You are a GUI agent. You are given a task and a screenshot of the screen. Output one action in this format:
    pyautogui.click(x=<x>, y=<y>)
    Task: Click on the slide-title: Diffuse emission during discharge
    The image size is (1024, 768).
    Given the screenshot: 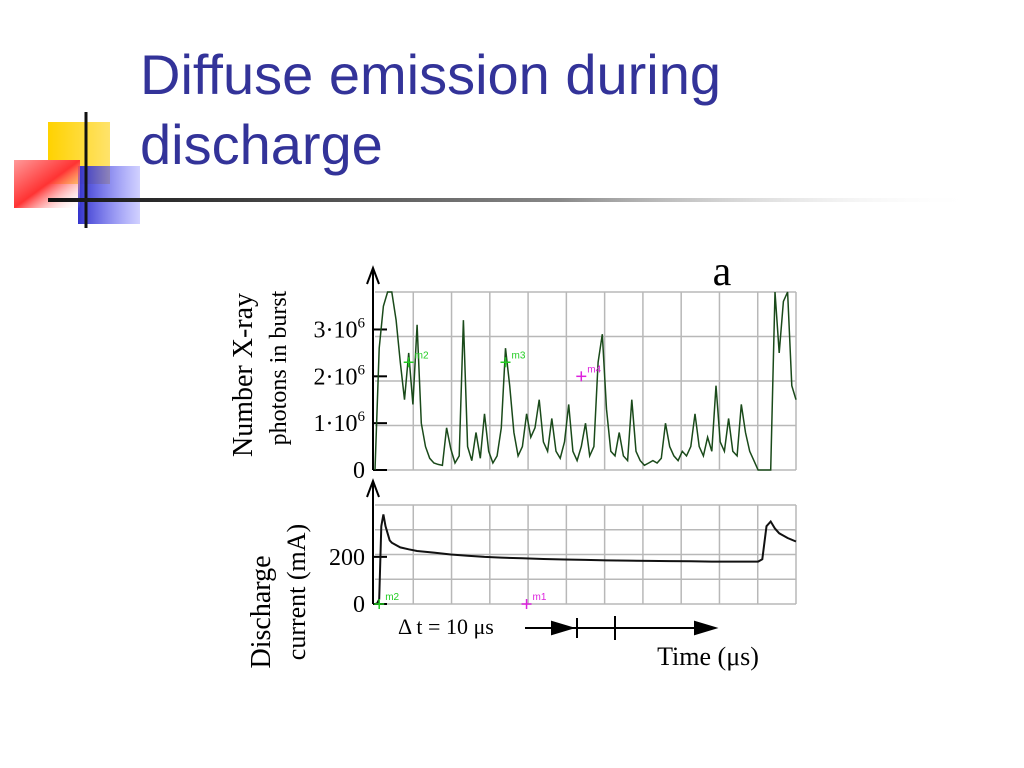 What is the action you would take?
    pyautogui.click(x=520, y=110)
    